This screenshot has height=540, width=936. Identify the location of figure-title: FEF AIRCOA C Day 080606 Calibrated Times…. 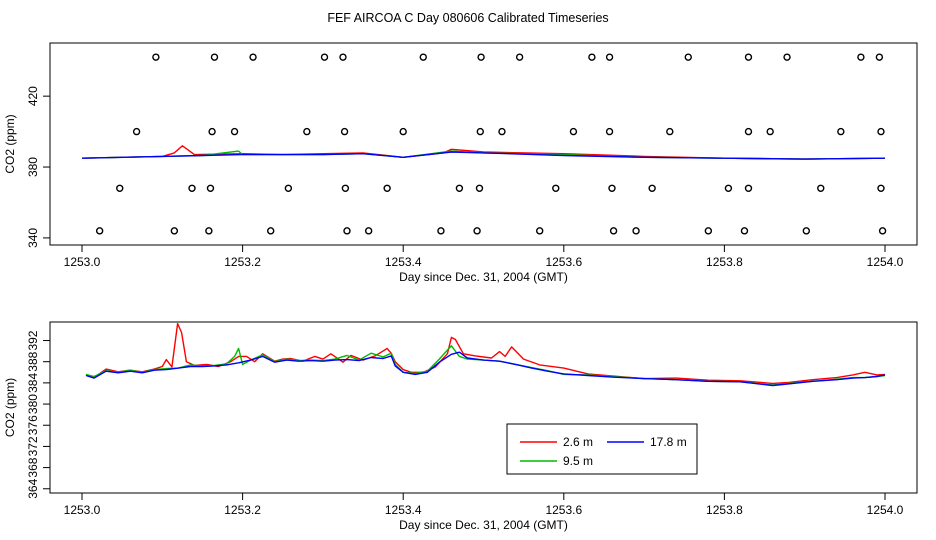
(467, 18).